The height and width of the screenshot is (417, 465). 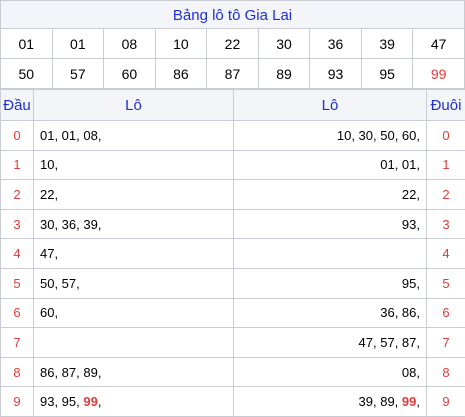 What do you see at coordinates (330, 136) in the screenshot?
I see `lo-right-cell: 10, 30, 50, 60,` at bounding box center [330, 136].